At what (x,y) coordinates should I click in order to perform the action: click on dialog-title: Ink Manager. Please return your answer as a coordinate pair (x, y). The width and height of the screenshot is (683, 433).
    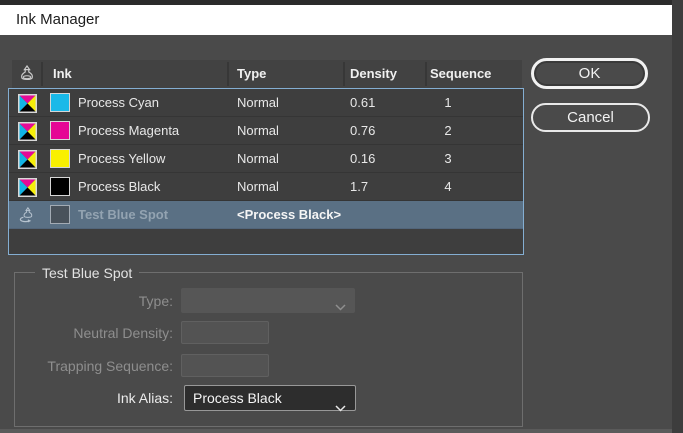
    Looking at the image, I should click on (336, 20).